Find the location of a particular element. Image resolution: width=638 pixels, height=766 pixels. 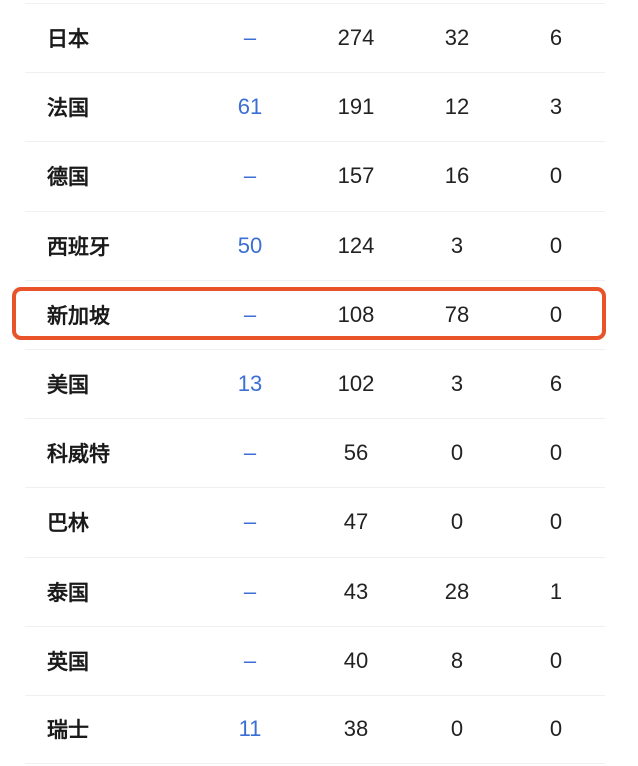

value-cell: 47 is located at coordinates (356, 522).